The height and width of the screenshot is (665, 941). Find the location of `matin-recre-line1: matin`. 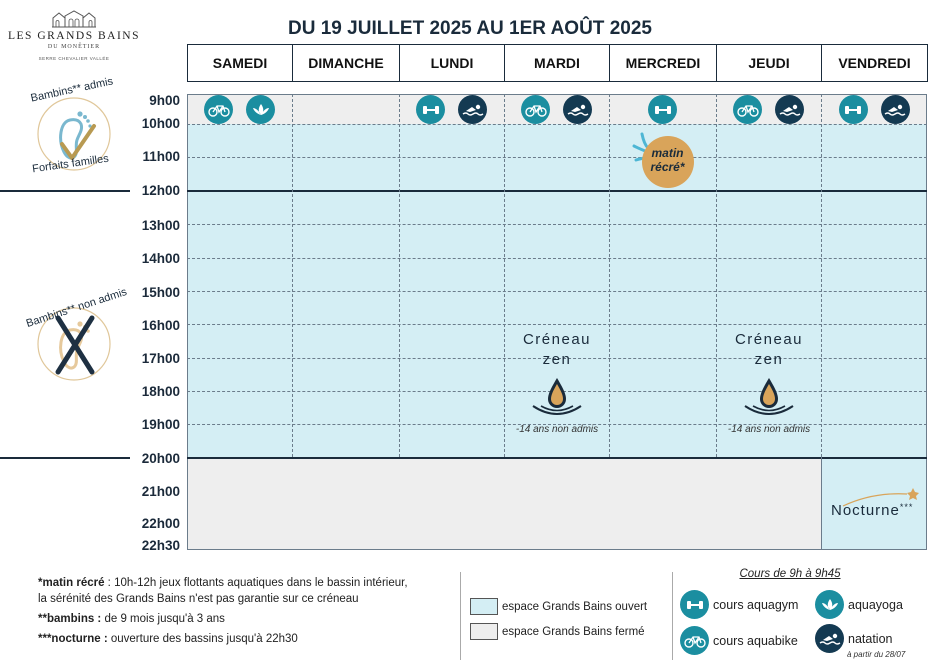

matin-recre-line1: matin is located at coordinates (667, 153).